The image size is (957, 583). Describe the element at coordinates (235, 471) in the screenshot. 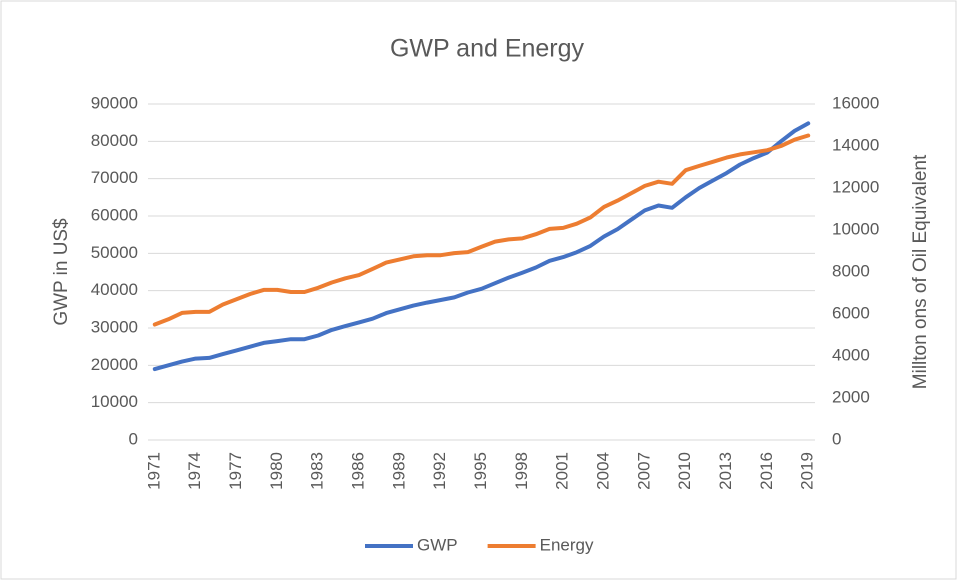

I see `x-tick-label: 1977` at that location.